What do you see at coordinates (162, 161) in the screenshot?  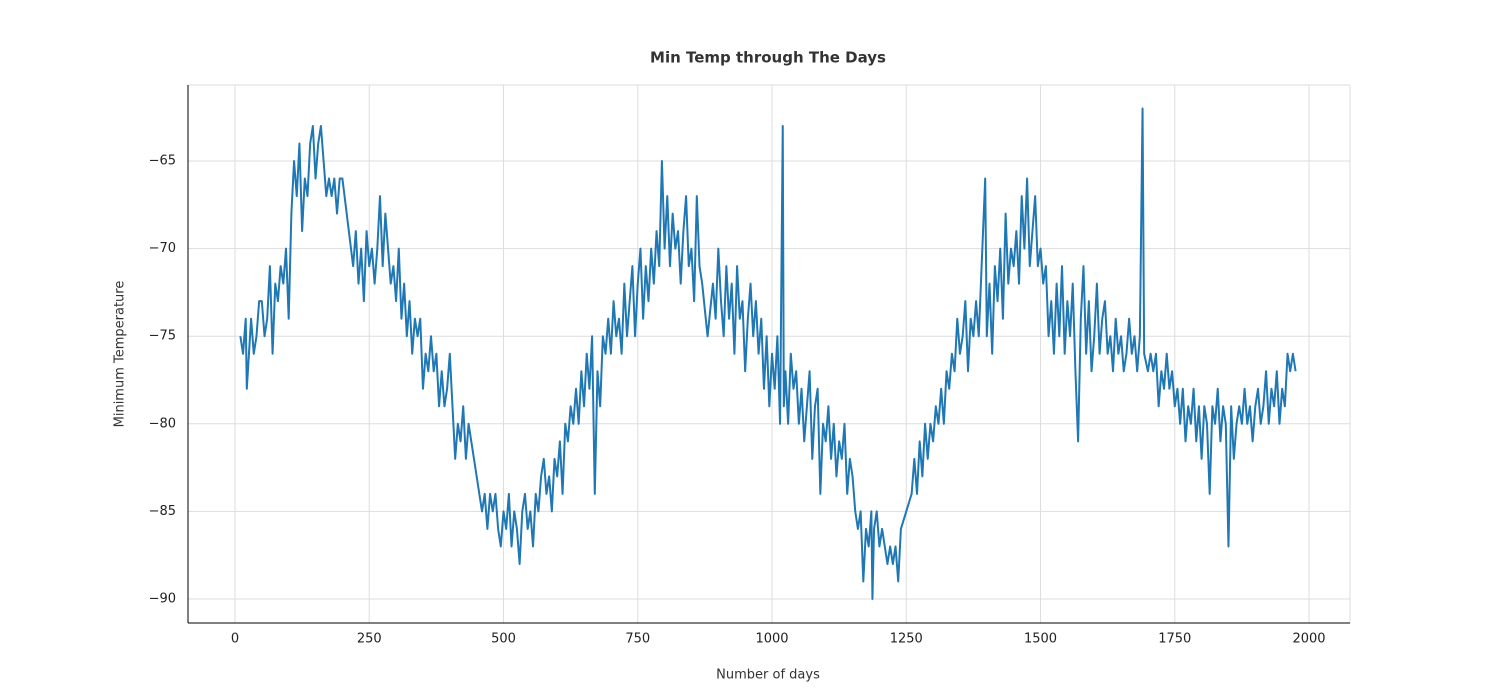 I see `y-tick-label: −65` at bounding box center [162, 161].